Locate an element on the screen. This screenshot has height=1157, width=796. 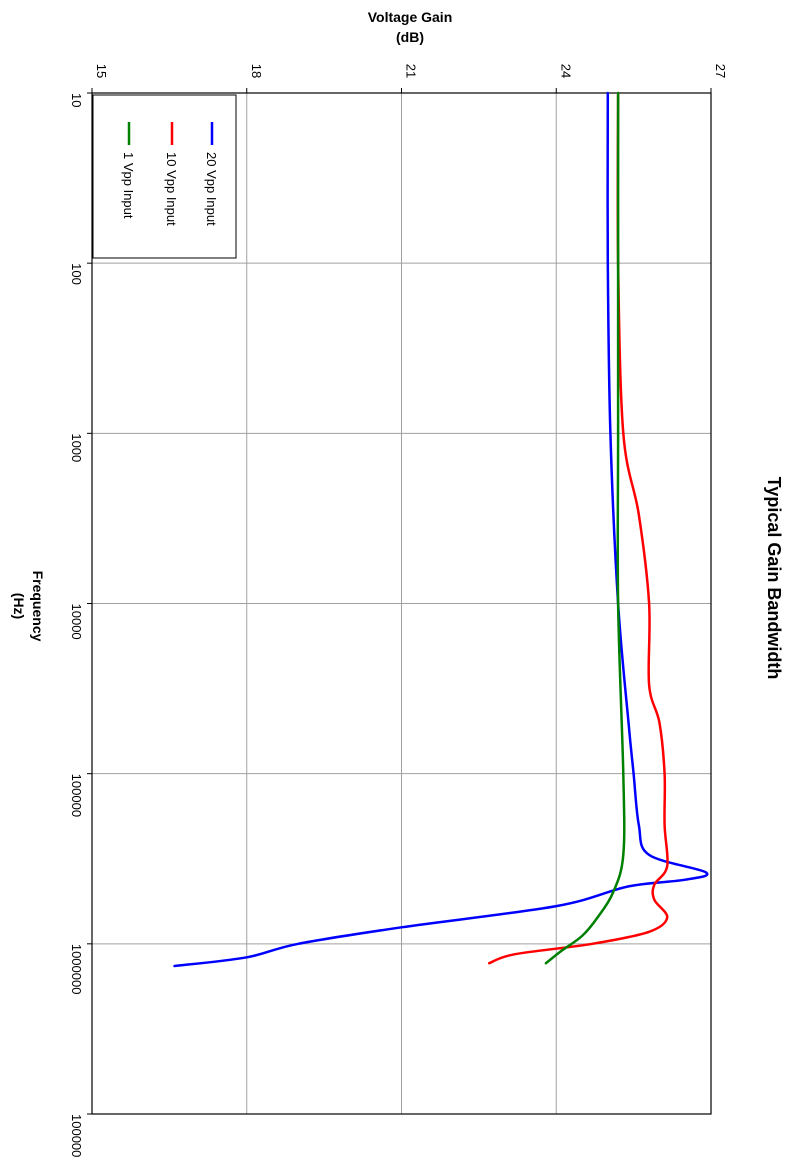
legend-label-1vpp: 1 Vpp Input is located at coordinates (128, 185).